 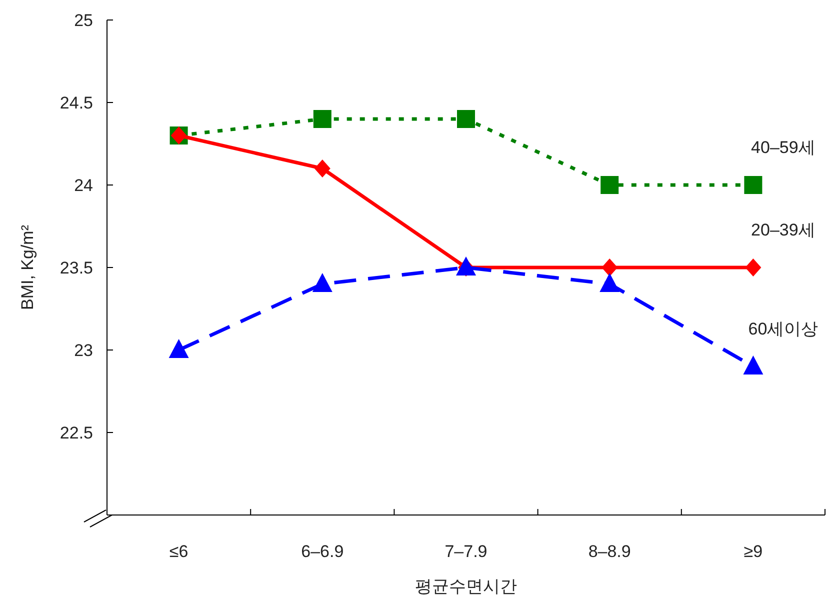 What do you see at coordinates (466, 551) in the screenshot?
I see `x-tick-label: 7–7.9` at bounding box center [466, 551].